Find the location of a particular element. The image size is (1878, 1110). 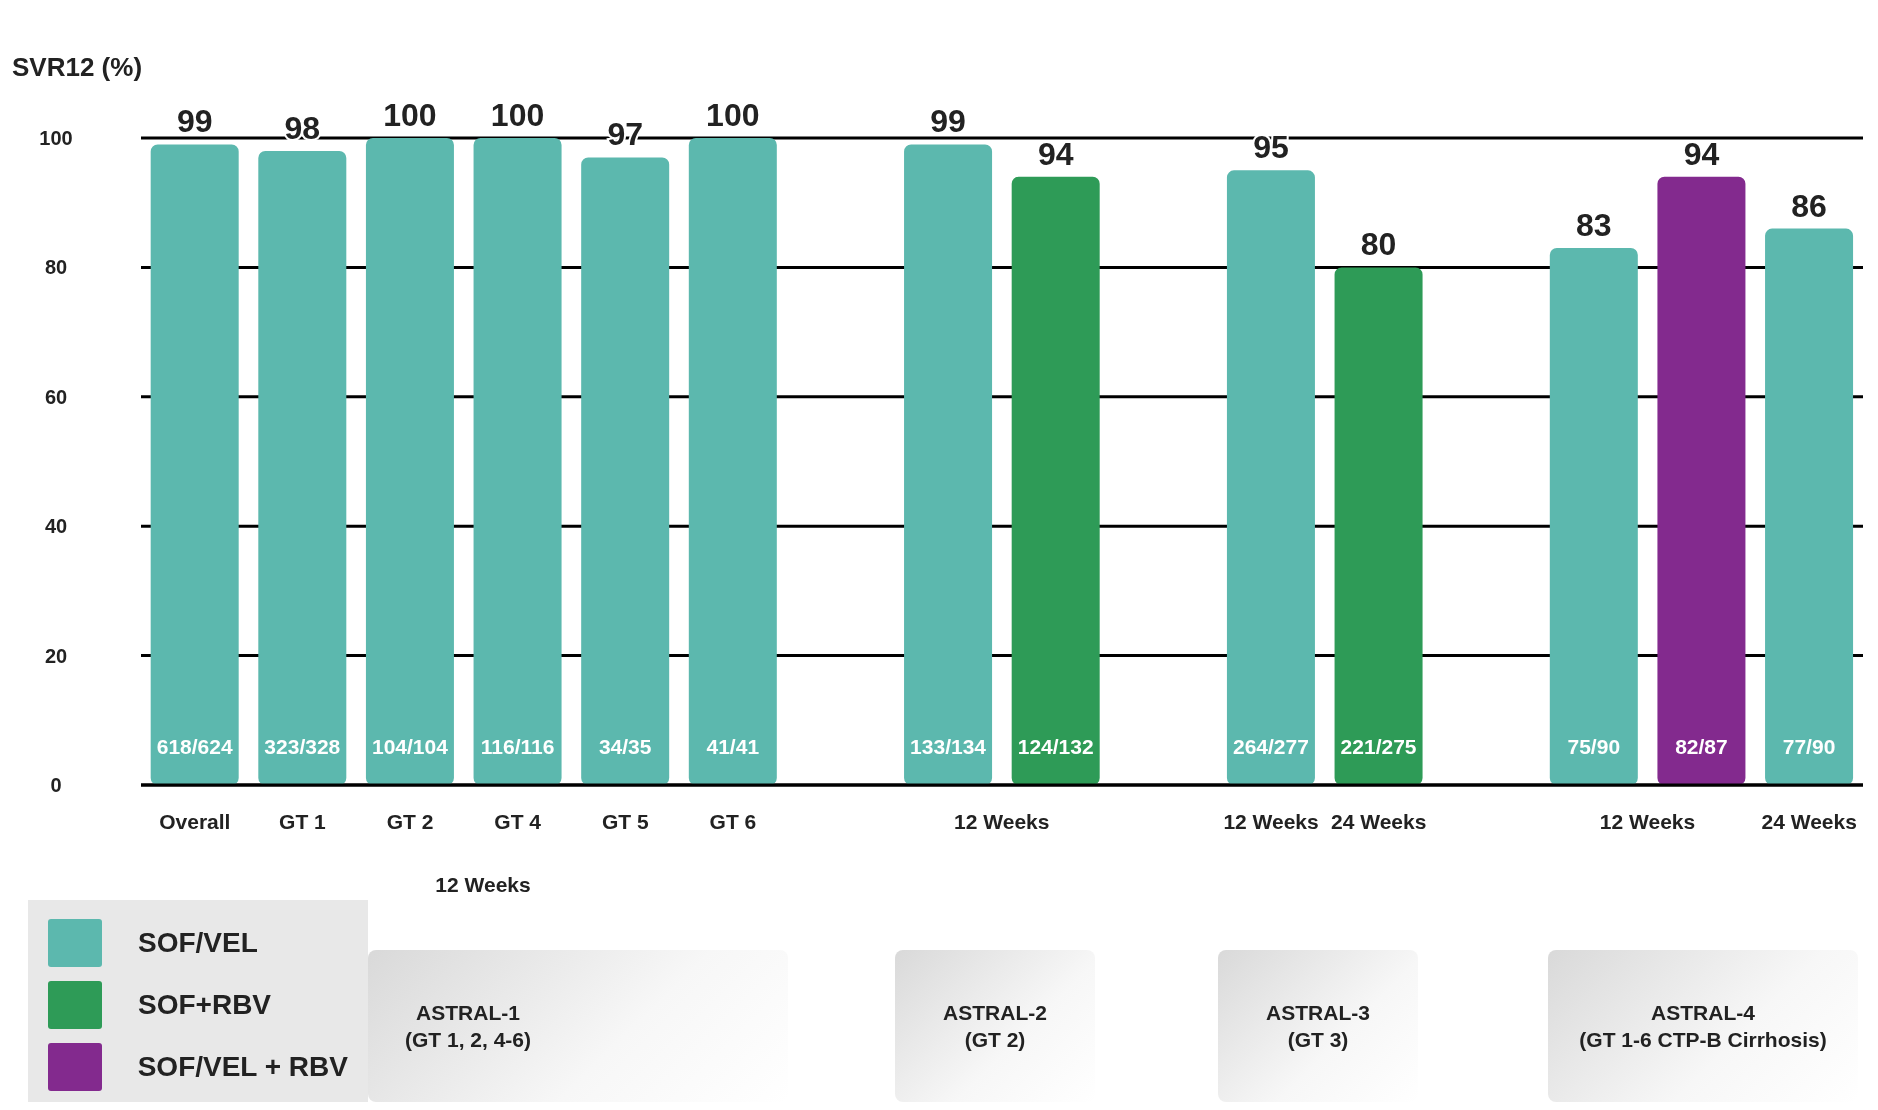

y-tick-label: 40 is located at coordinates (56, 526).